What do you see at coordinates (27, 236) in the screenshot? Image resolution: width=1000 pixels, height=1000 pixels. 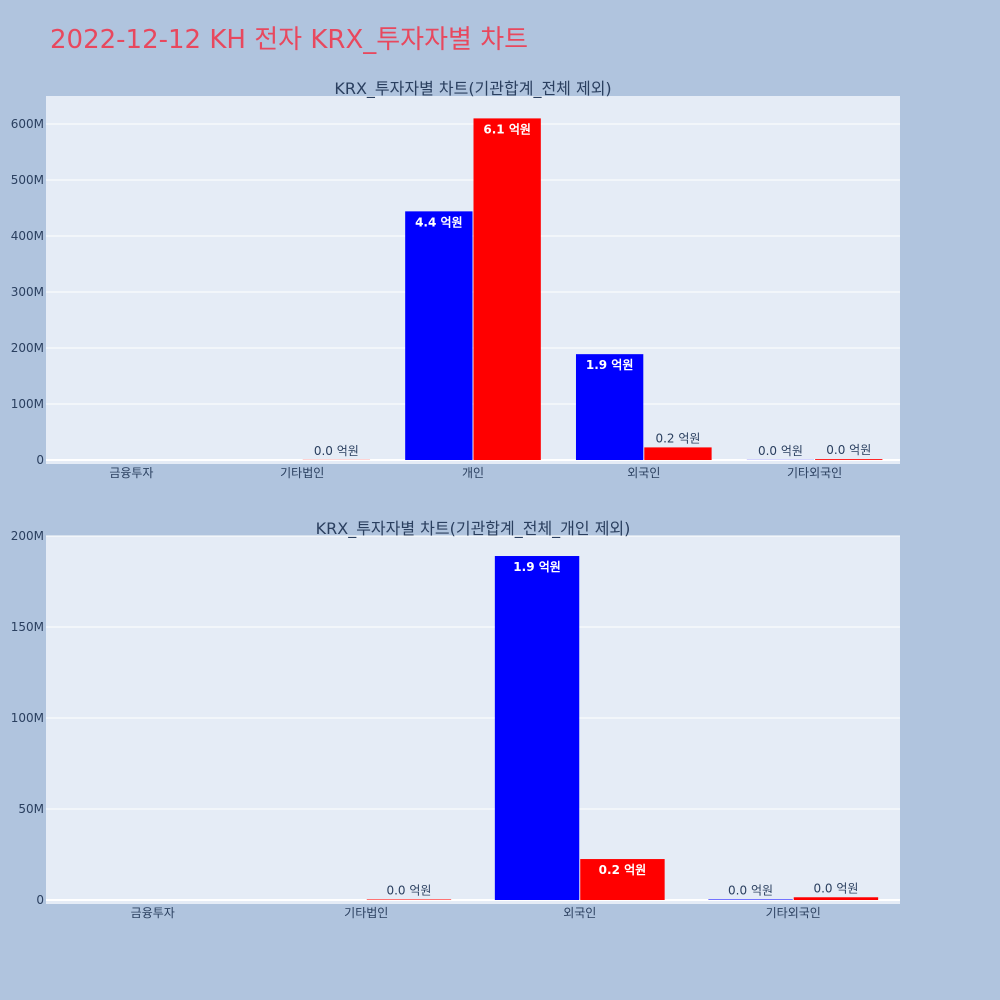 I see `y-tick-label: 400M` at bounding box center [27, 236].